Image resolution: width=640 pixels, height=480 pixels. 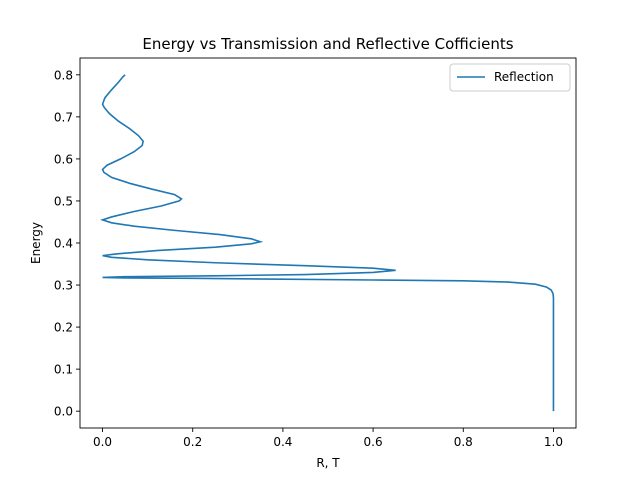 What do you see at coordinates (36, 243) in the screenshot?
I see `y-axis-label: Energy` at bounding box center [36, 243].